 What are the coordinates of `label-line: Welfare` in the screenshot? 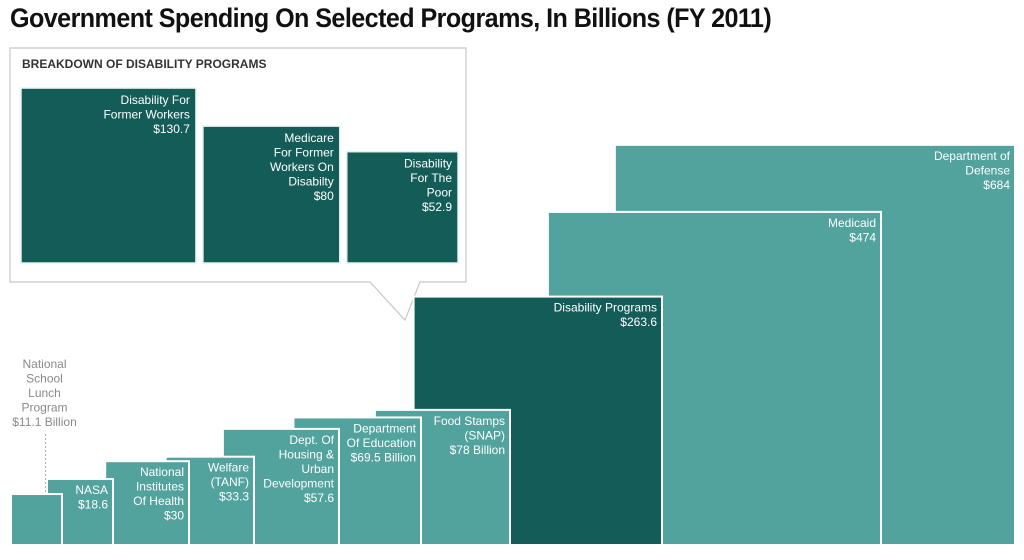 It's located at (228, 468).